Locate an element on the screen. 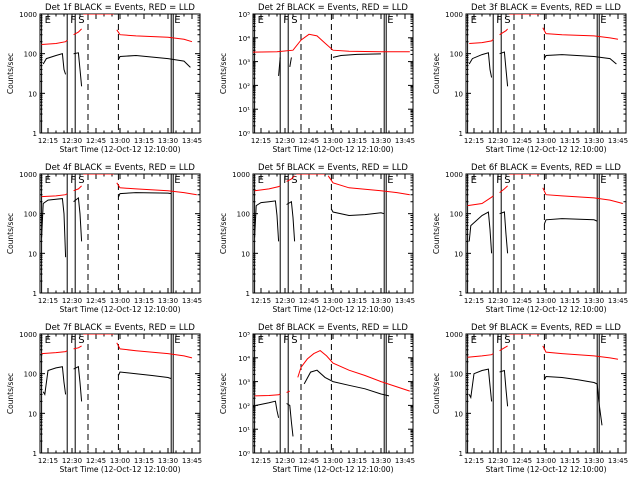 The height and width of the screenshot is (480, 640). y-tick-label: 1000 is located at coordinates (28, 175).